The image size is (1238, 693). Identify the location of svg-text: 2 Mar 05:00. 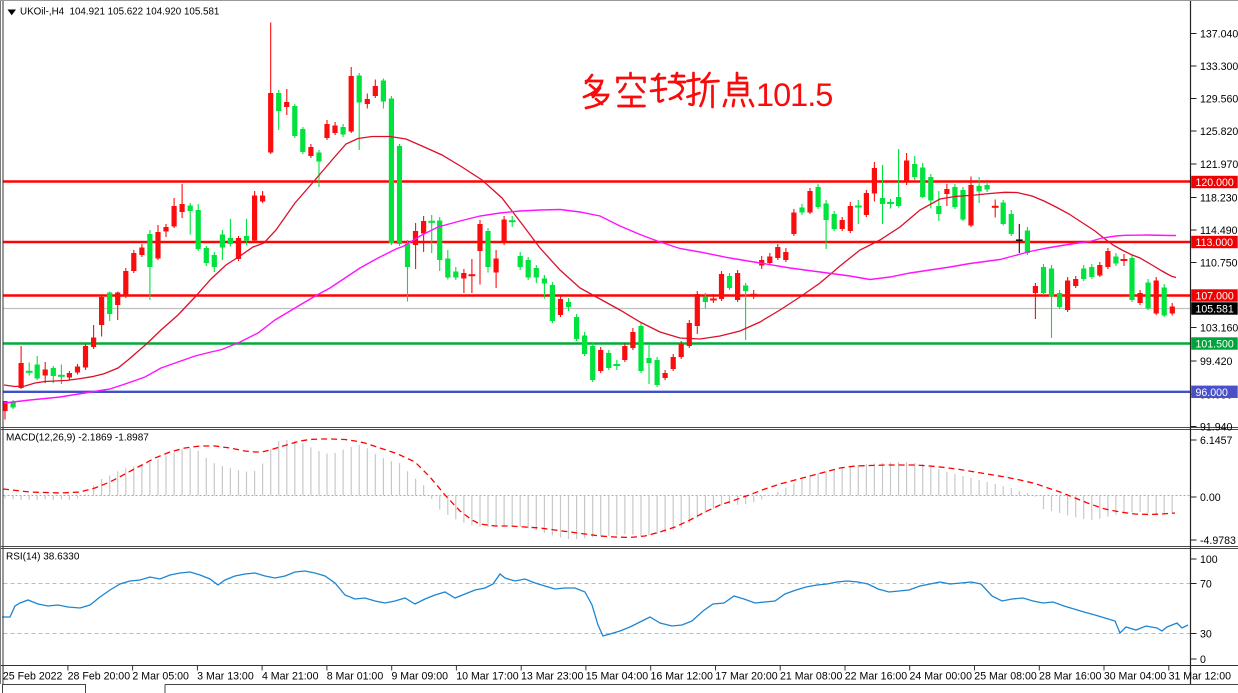
(160, 677).